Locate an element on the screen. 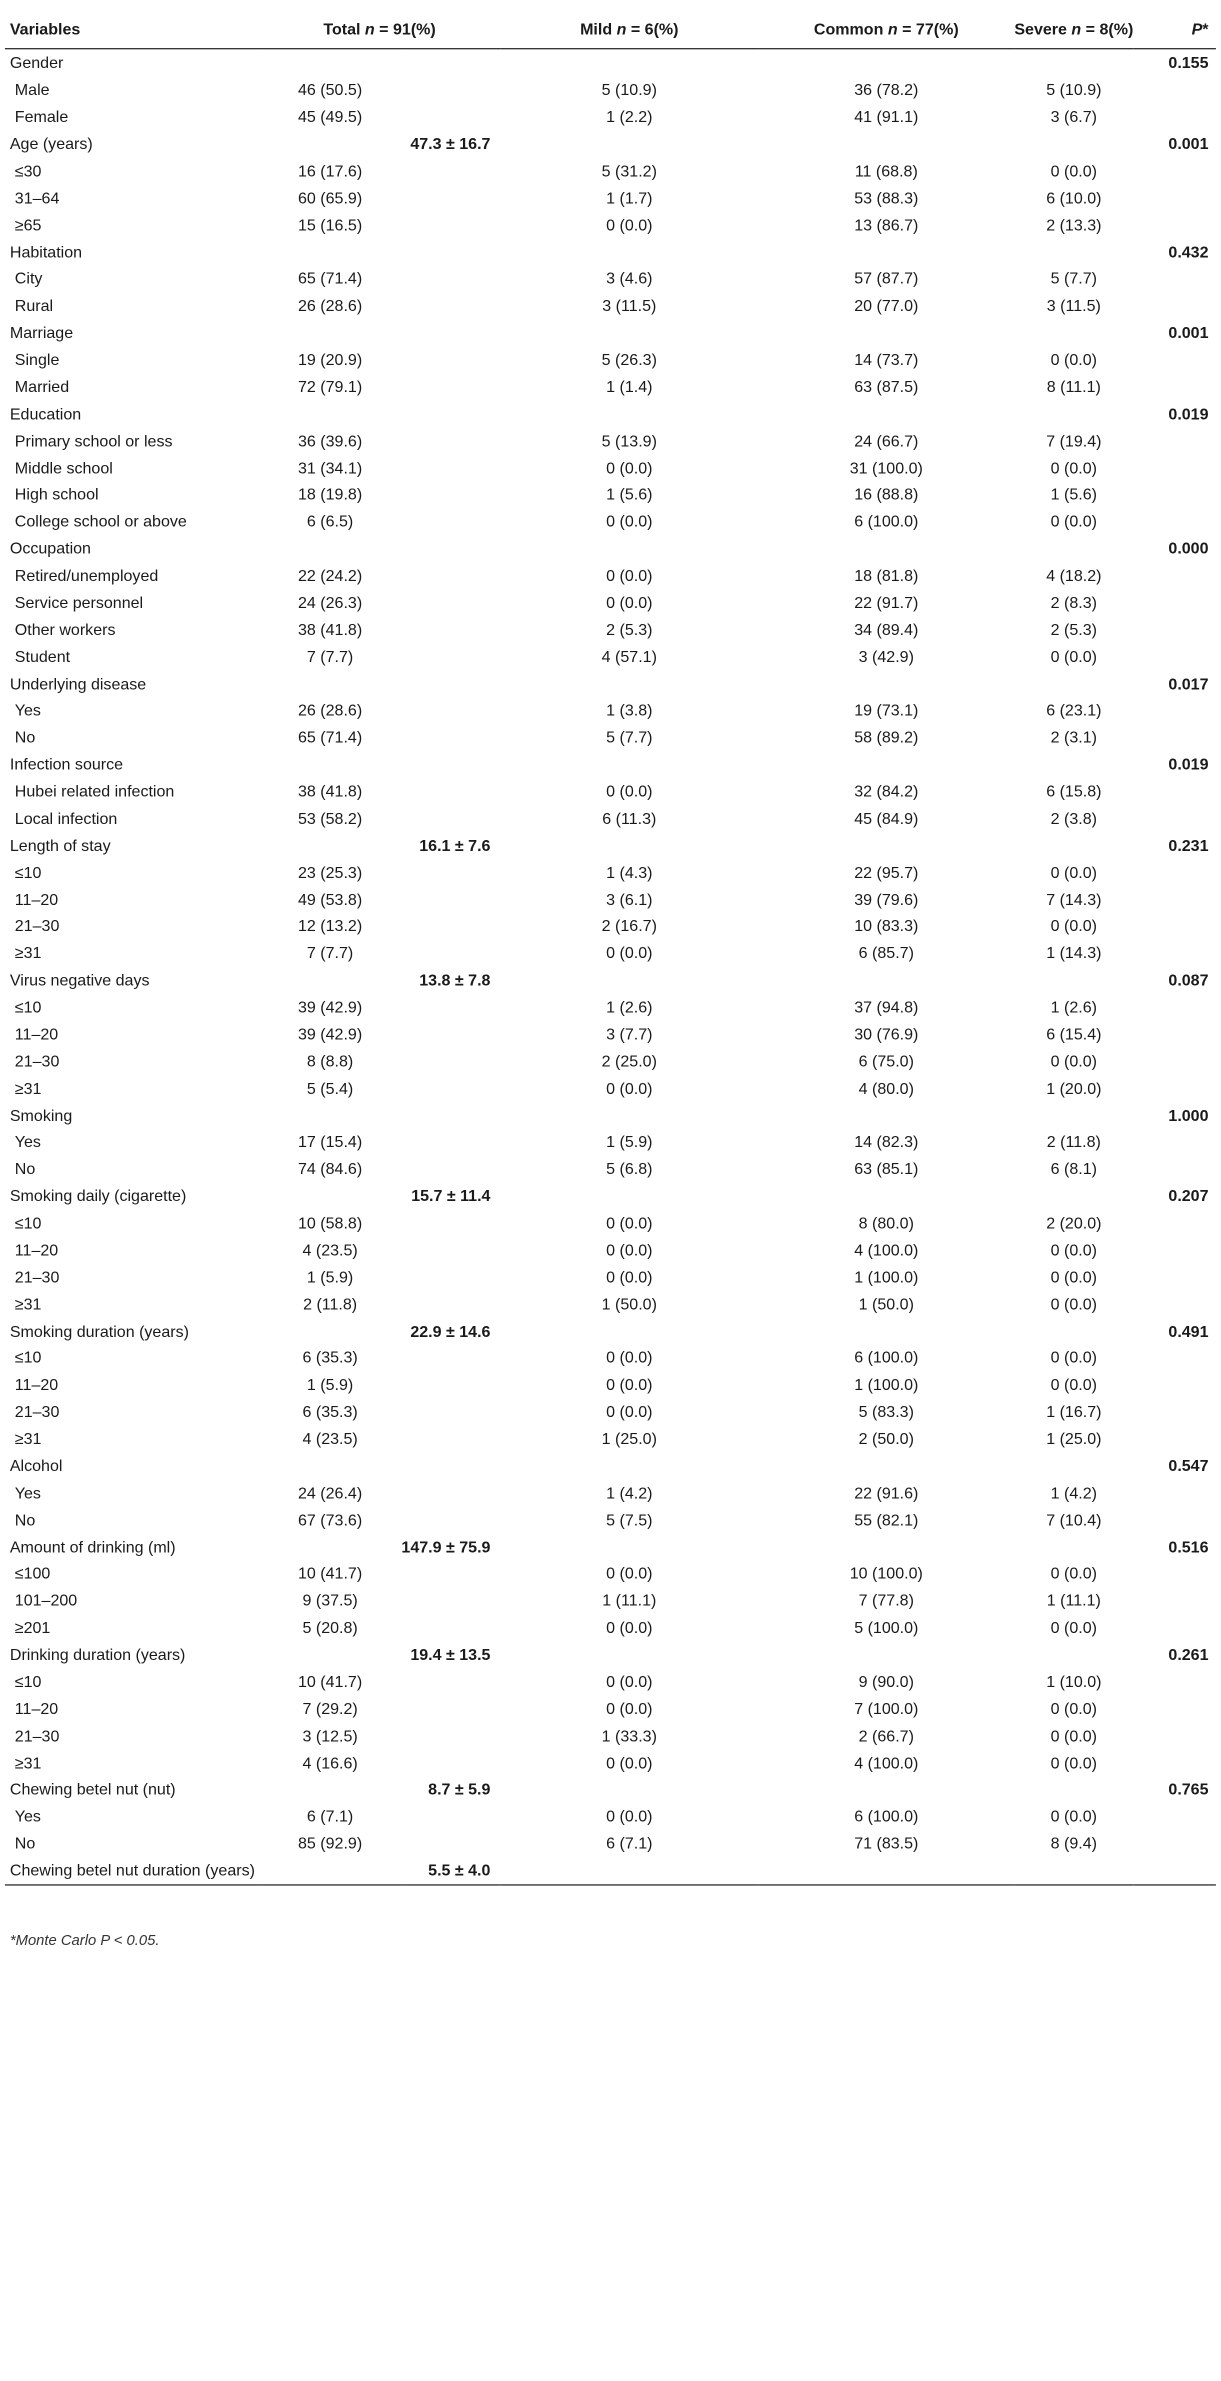  cell-total: 18 (19.8) is located at coordinates (330, 494).